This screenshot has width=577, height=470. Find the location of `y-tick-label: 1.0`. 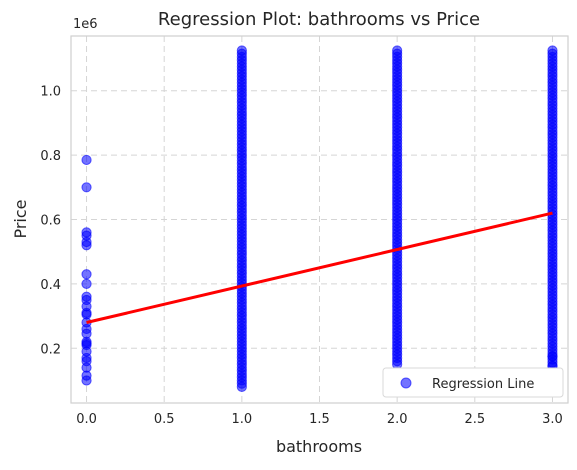

y-tick-label: 1.0 is located at coordinates (50, 92).